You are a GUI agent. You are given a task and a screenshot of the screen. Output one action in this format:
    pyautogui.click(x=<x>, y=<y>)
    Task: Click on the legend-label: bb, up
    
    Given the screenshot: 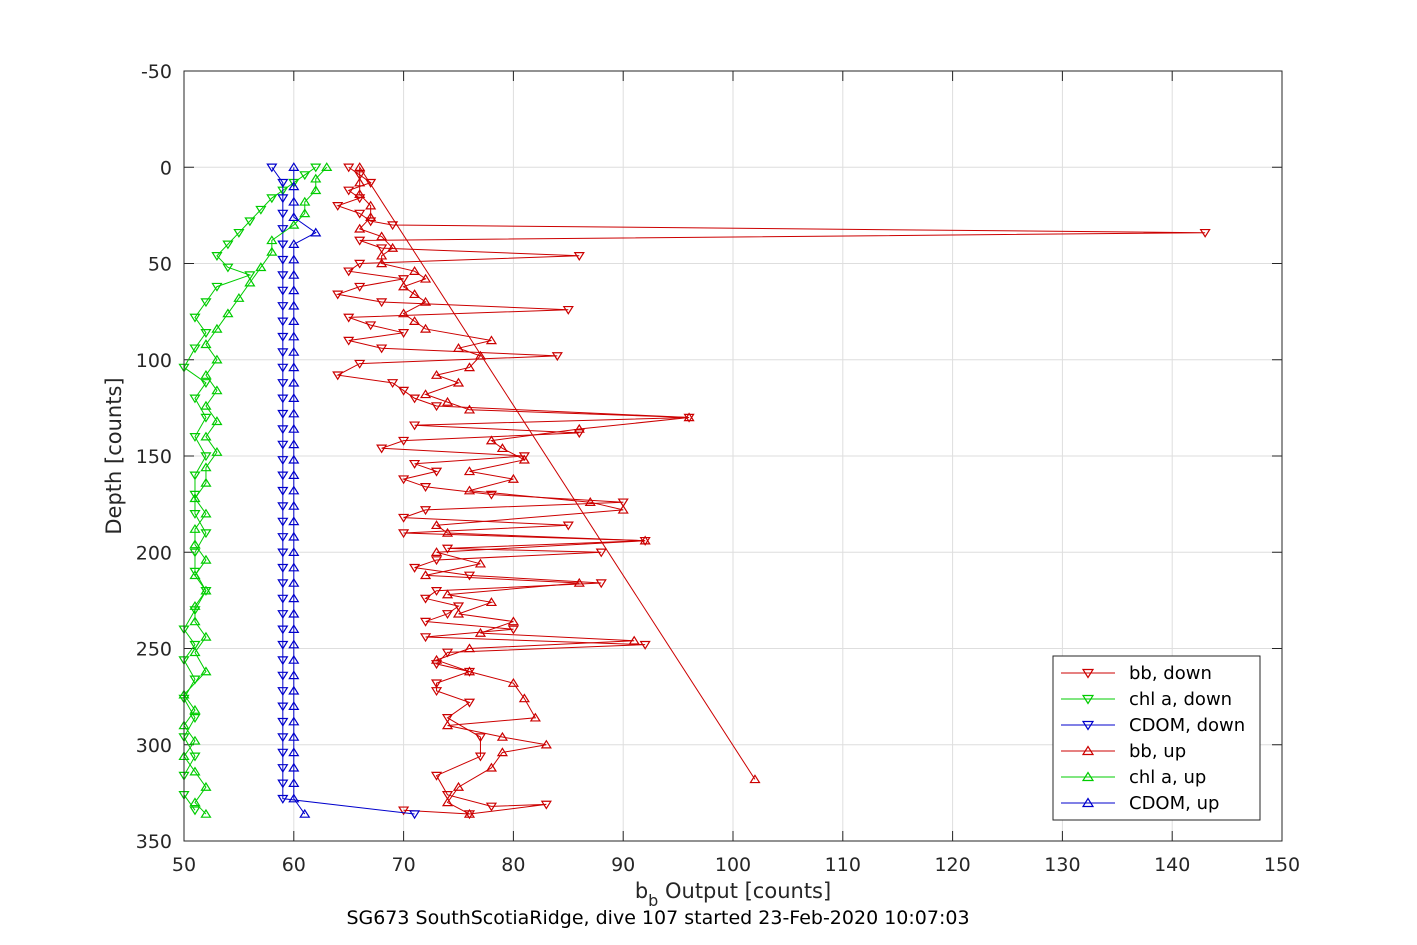 What is the action you would take?
    pyautogui.click(x=1157, y=751)
    